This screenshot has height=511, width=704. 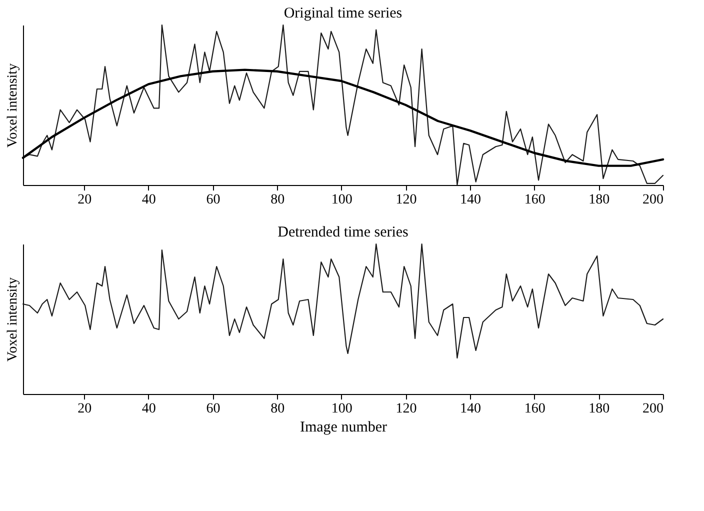 What do you see at coordinates (344, 428) in the screenshot?
I see `x-axis-title: Image number` at bounding box center [344, 428].